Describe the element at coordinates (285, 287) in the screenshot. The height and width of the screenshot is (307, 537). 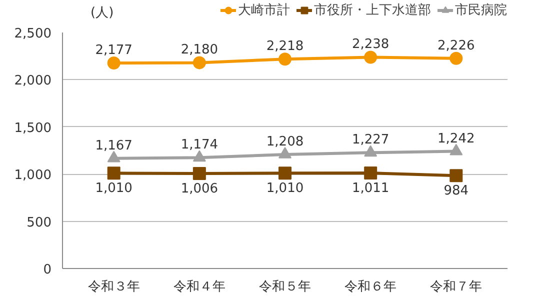
I see `x-tick-label: 令和５年` at that location.